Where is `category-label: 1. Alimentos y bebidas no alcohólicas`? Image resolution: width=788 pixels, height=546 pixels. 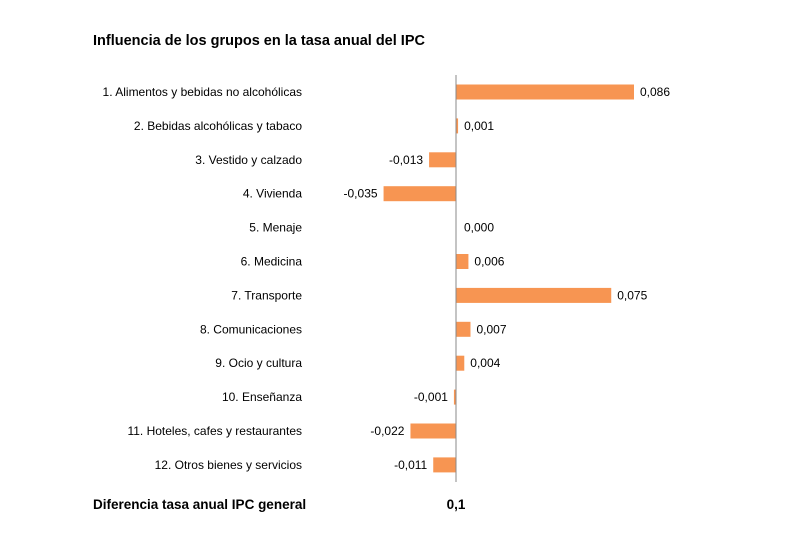
category-label: 1. Alimentos y bebidas no alcohólicas is located at coordinates (202, 92).